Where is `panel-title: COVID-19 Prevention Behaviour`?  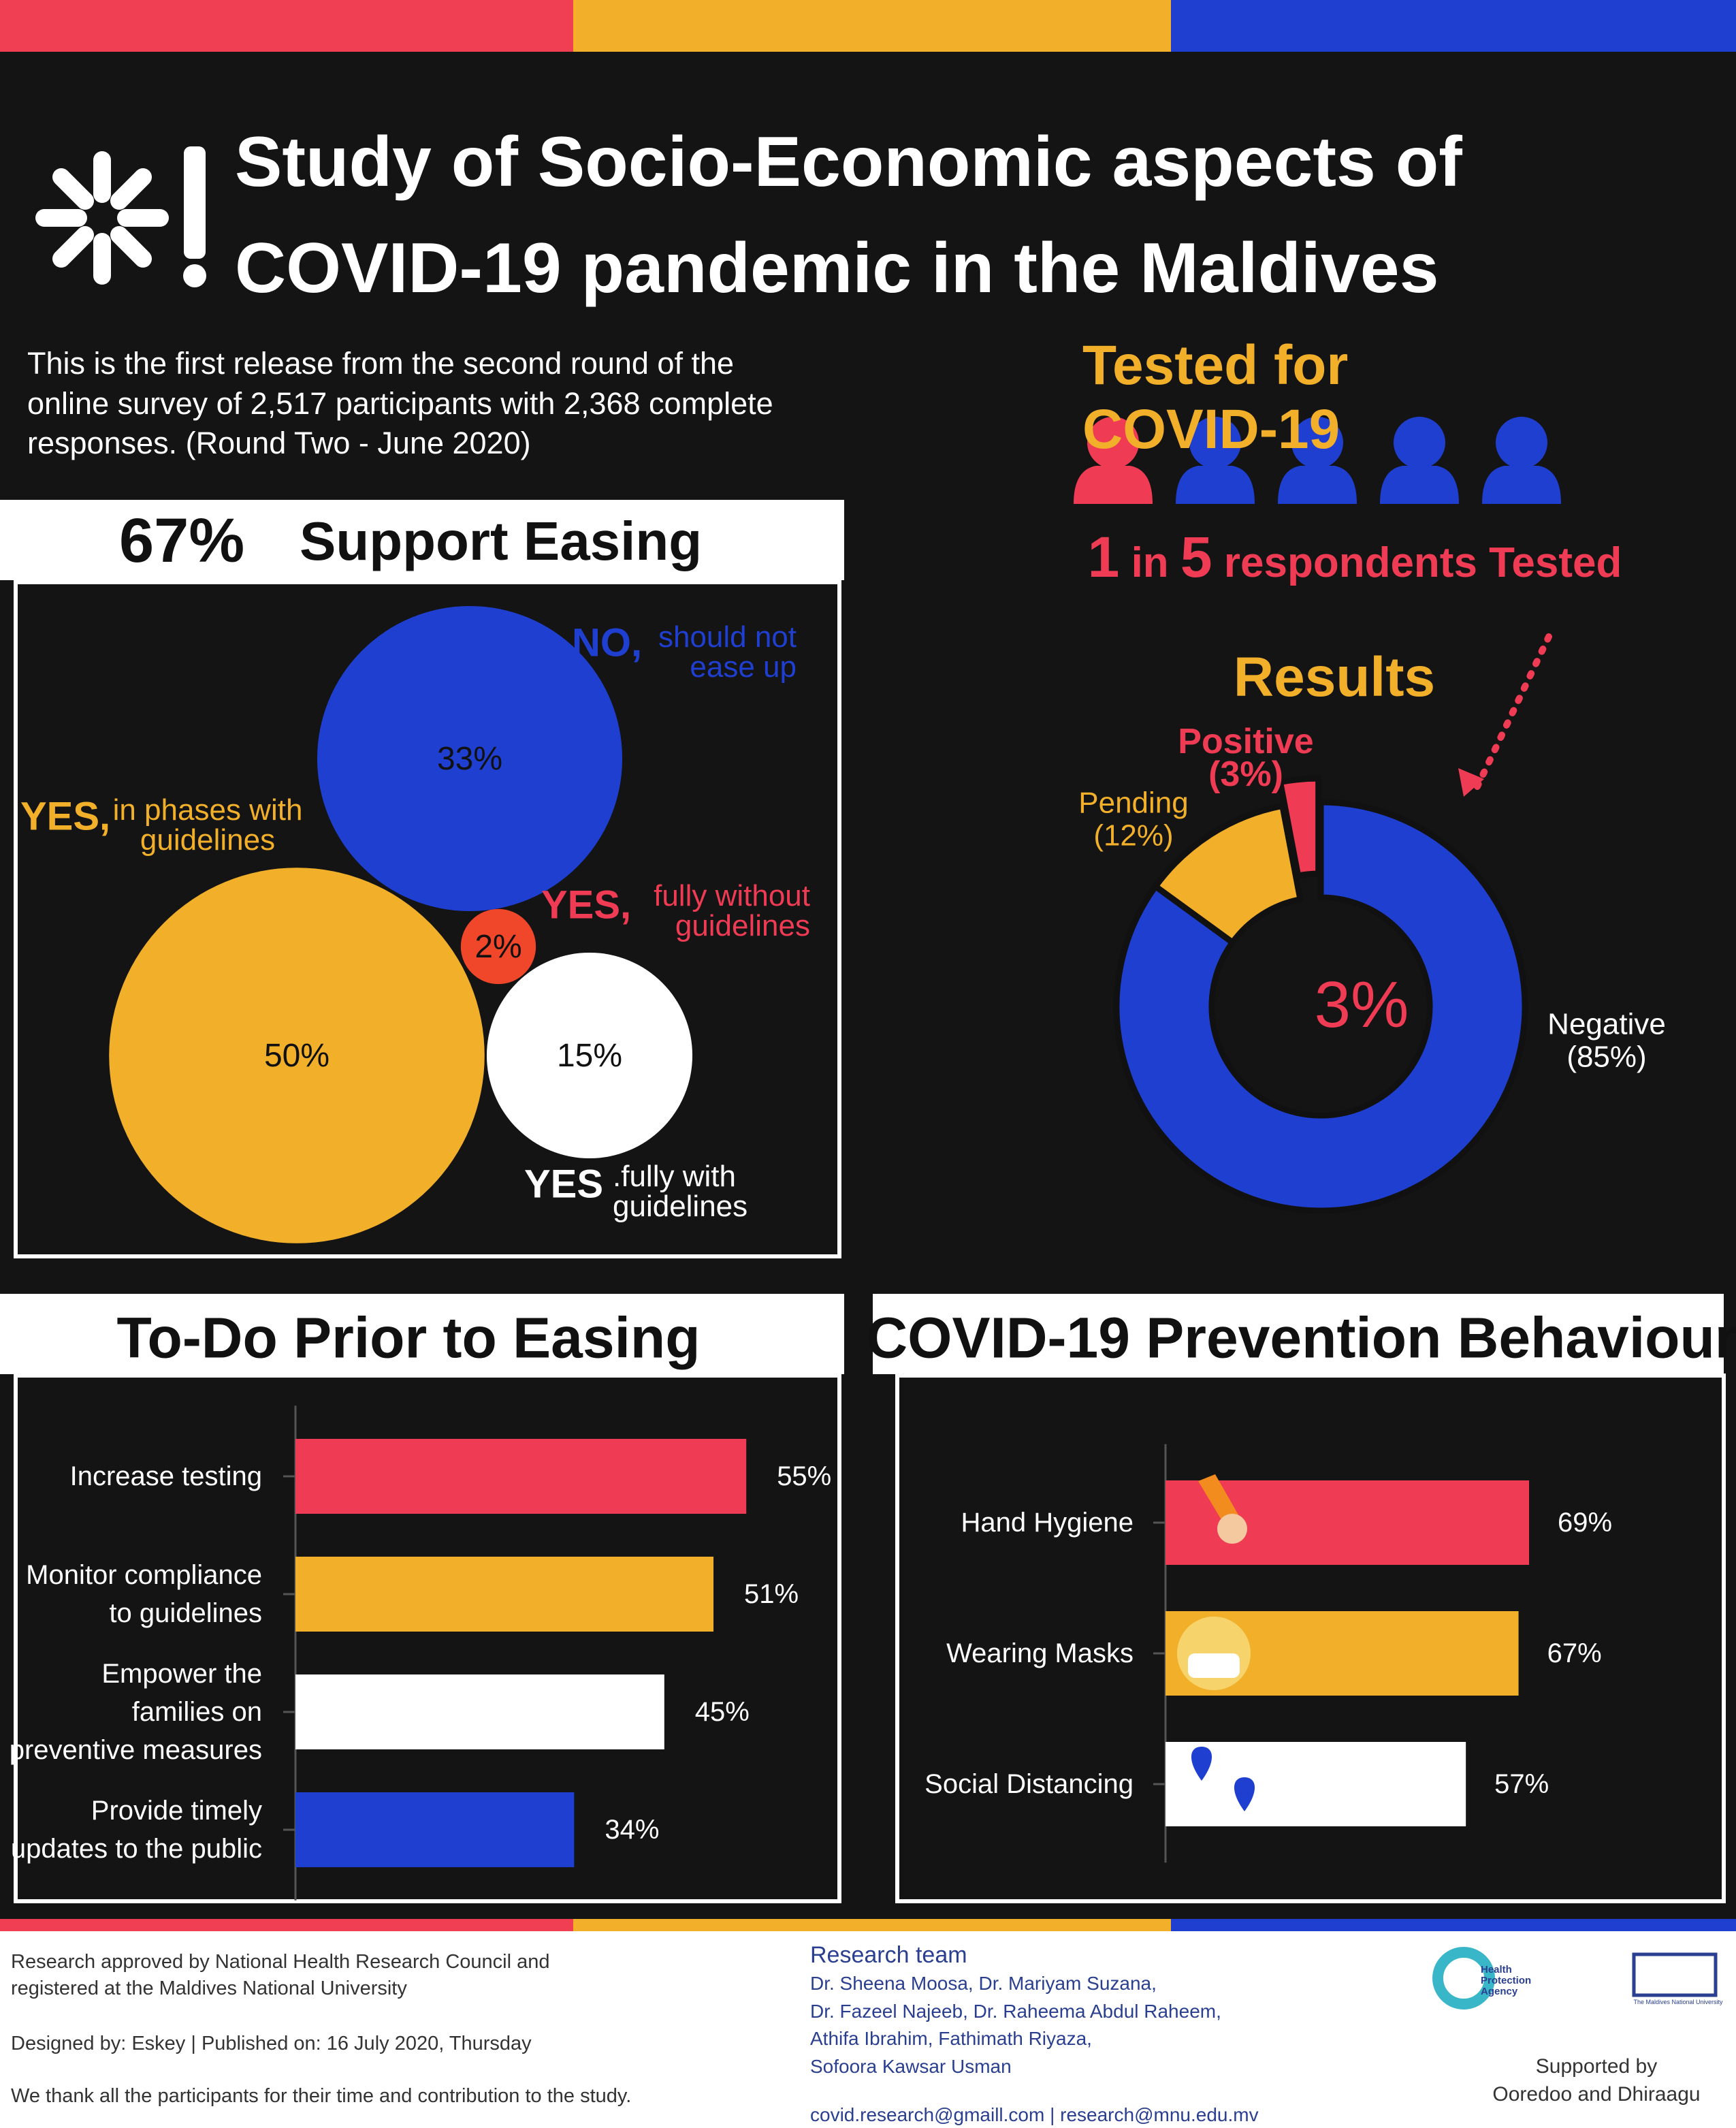 panel-title: COVID-19 Prevention Behaviour is located at coordinates (1301, 1337).